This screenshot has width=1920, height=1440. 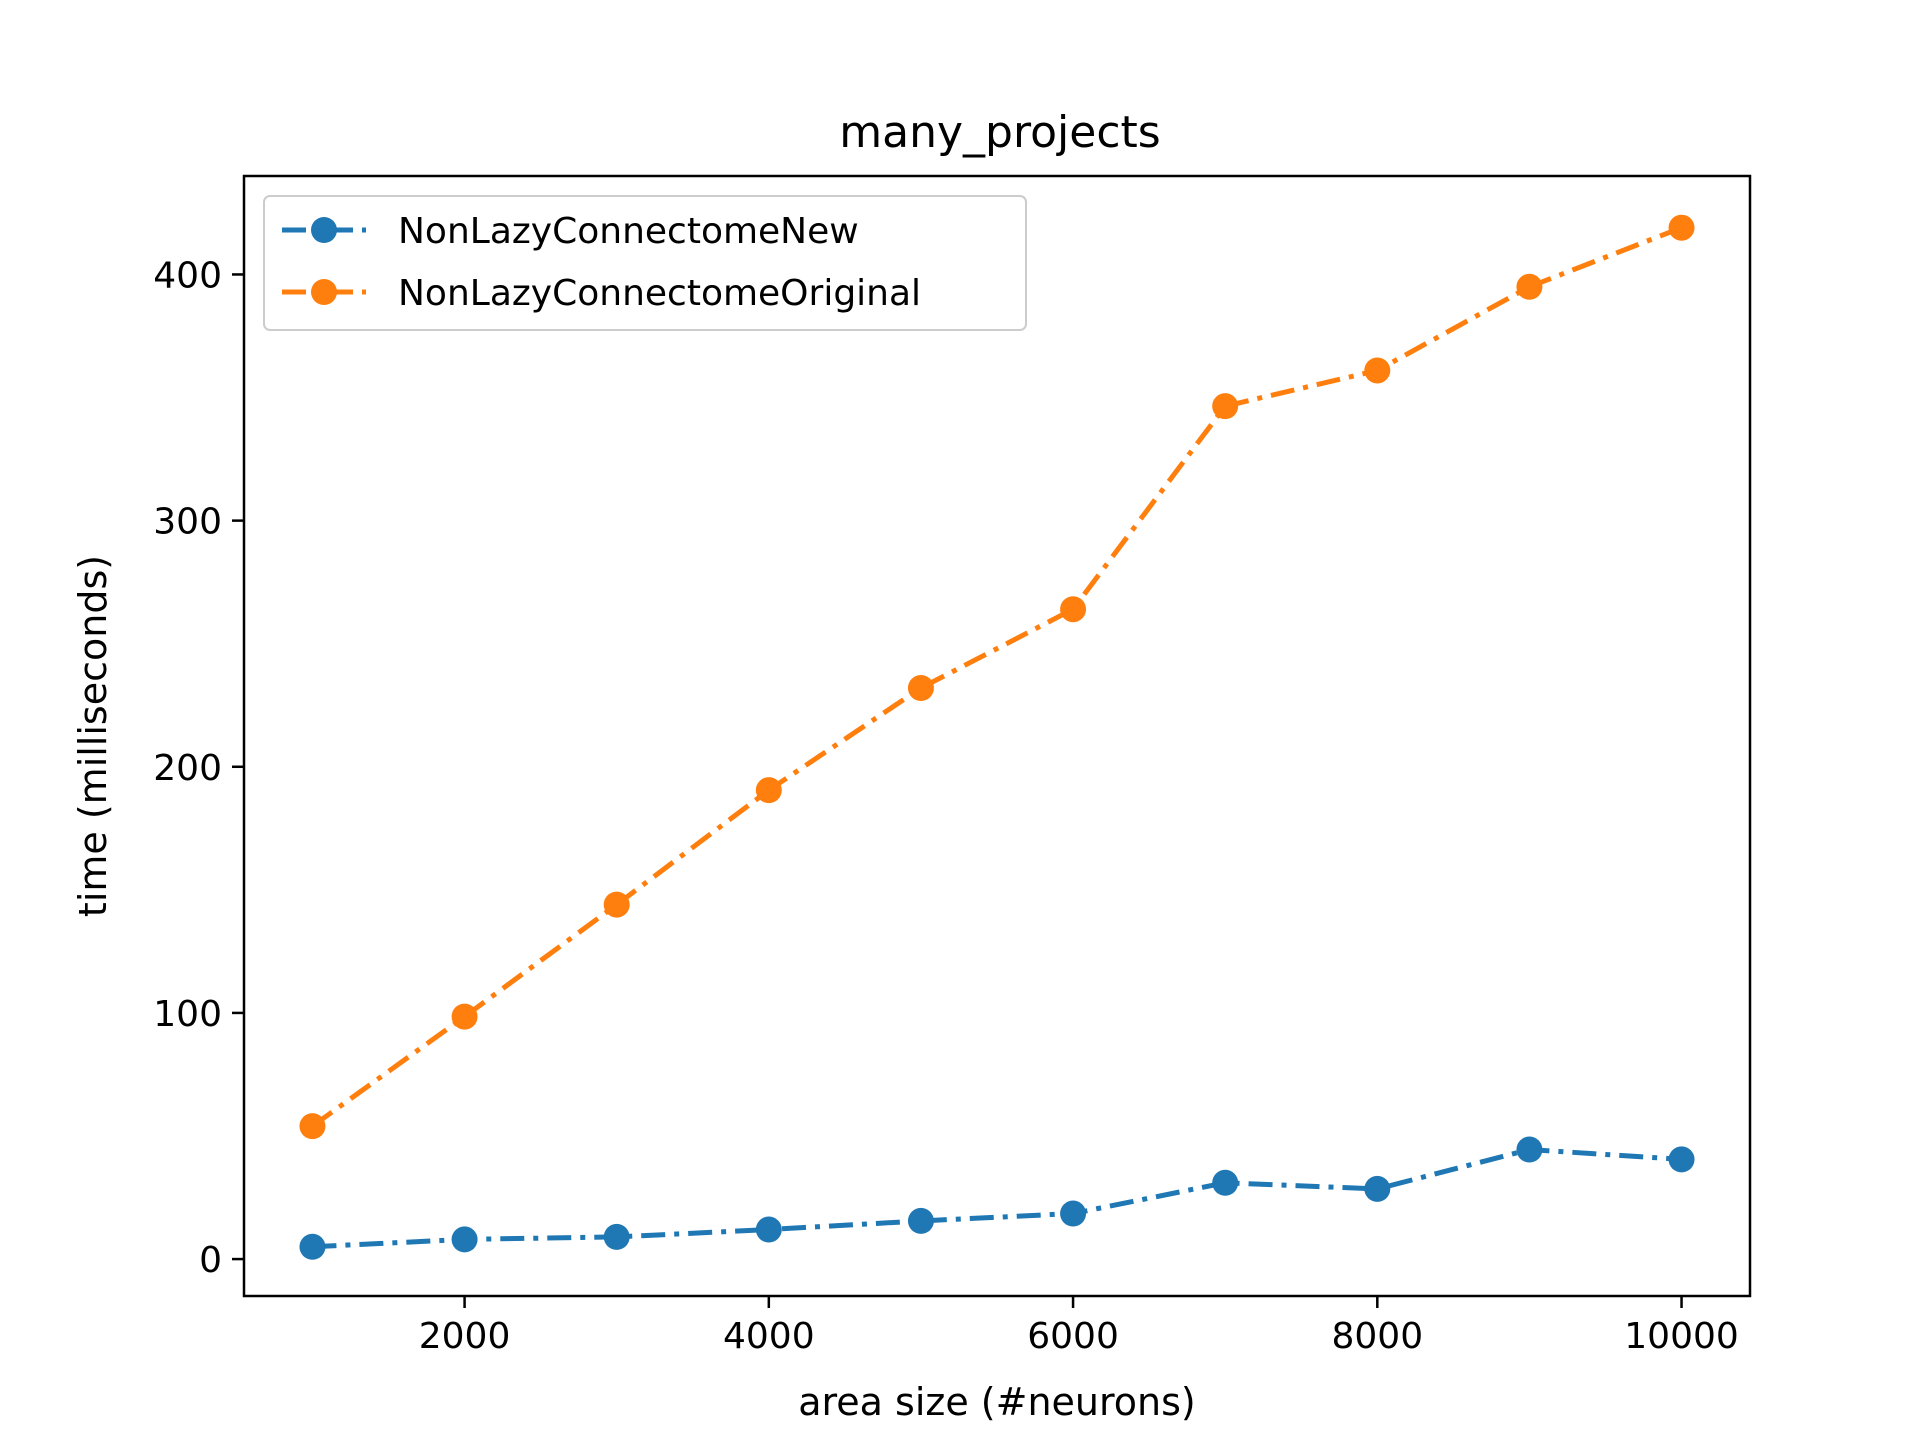 I want to click on x-tick-label: 10000, so click(x=1681, y=1336).